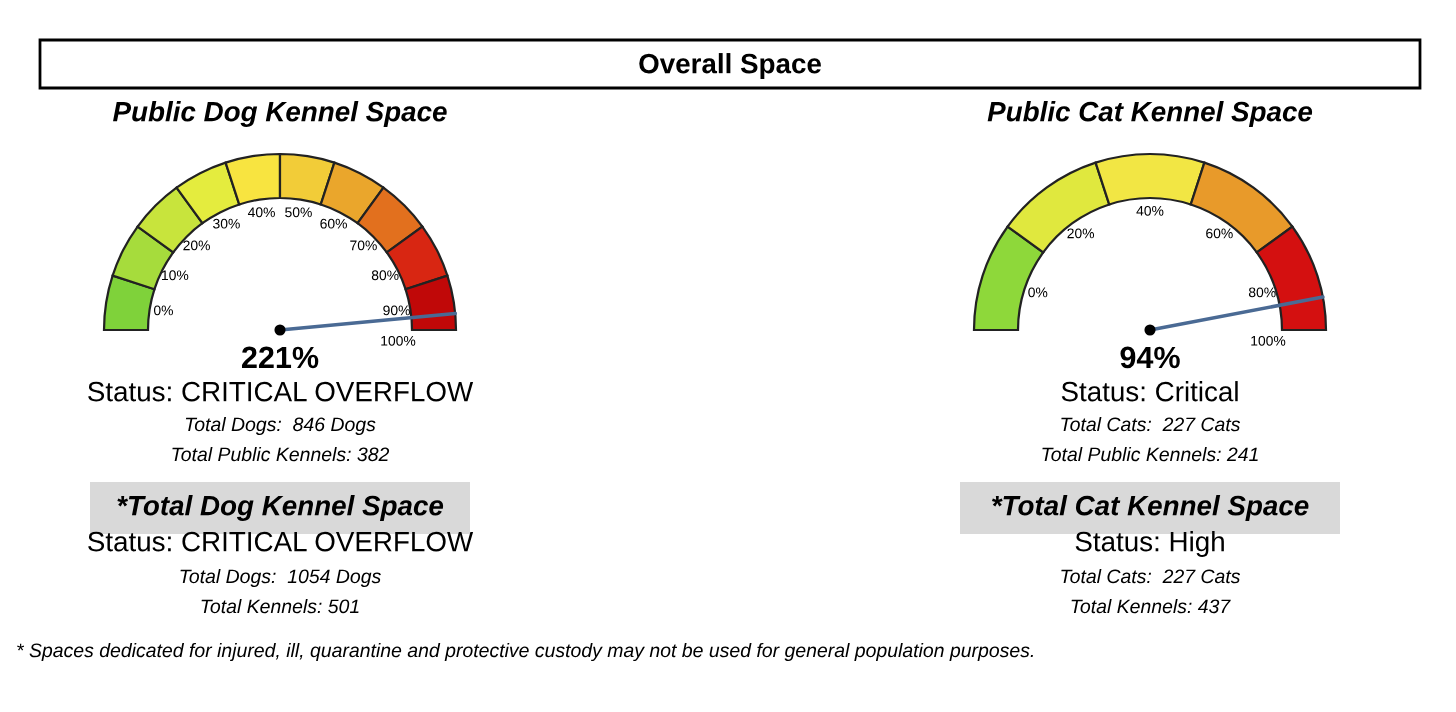  Describe the element at coordinates (281, 454) in the screenshot. I see `text: Total Public Kennels: 382` at that location.